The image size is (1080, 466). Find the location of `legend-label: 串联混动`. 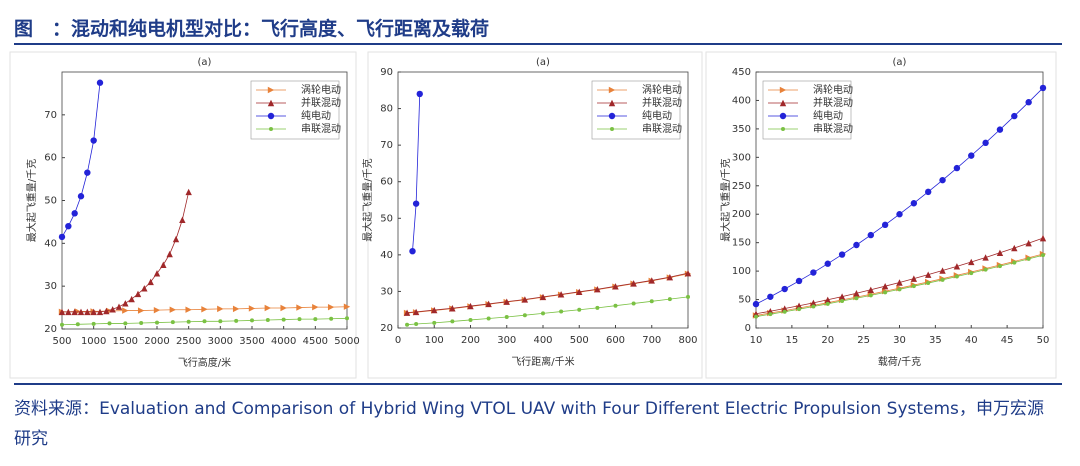

legend-label: 串联混动 is located at coordinates (662, 129).